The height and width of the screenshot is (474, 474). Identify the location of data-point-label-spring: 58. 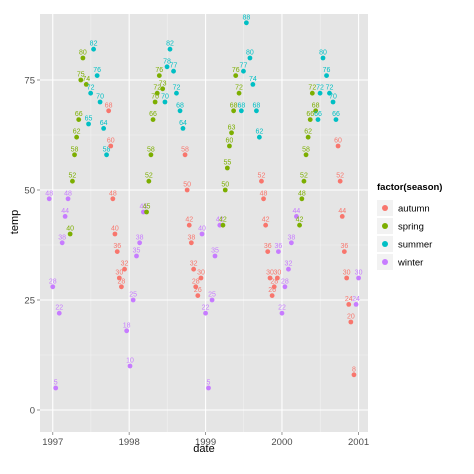
(75, 149).